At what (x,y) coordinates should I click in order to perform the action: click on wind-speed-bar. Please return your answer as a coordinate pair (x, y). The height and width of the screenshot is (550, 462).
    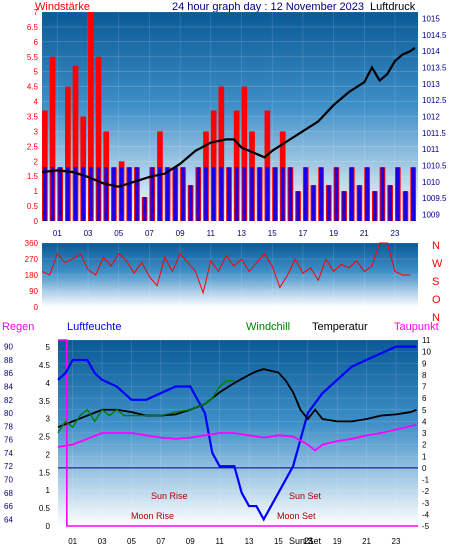
    Looking at the image, I should click on (267, 165).